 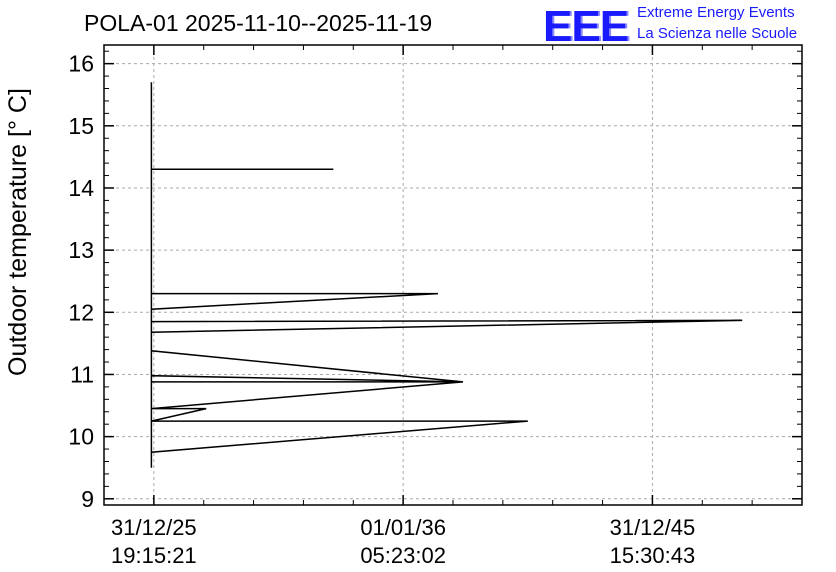 I want to click on y-tick-label: 10, so click(x=81, y=437).